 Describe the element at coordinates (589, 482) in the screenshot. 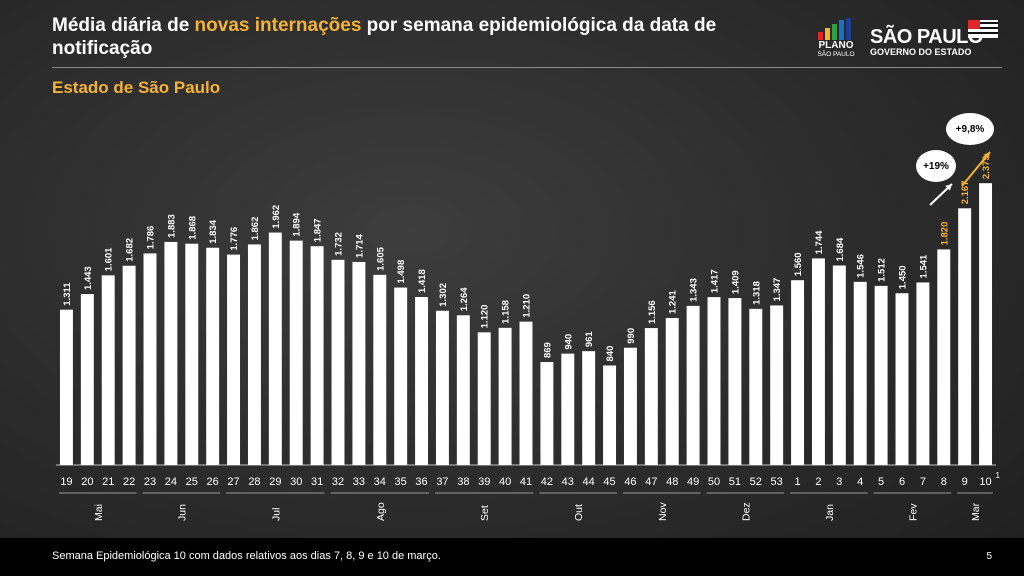

I see `x-tick-label: 44` at that location.